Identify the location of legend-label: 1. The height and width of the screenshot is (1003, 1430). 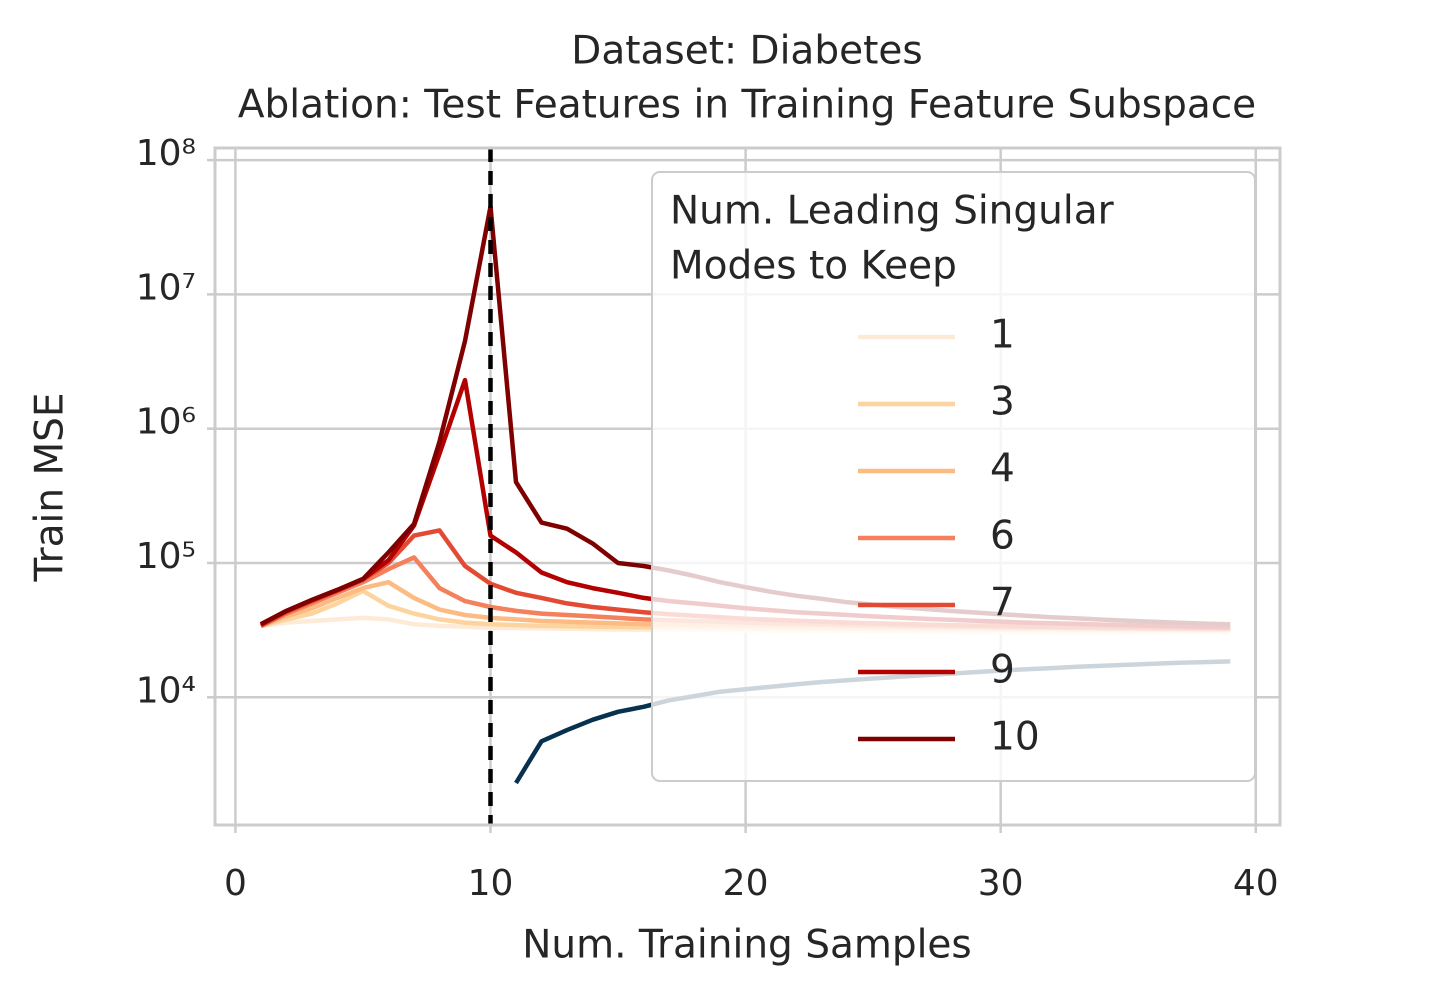
(1002, 335).